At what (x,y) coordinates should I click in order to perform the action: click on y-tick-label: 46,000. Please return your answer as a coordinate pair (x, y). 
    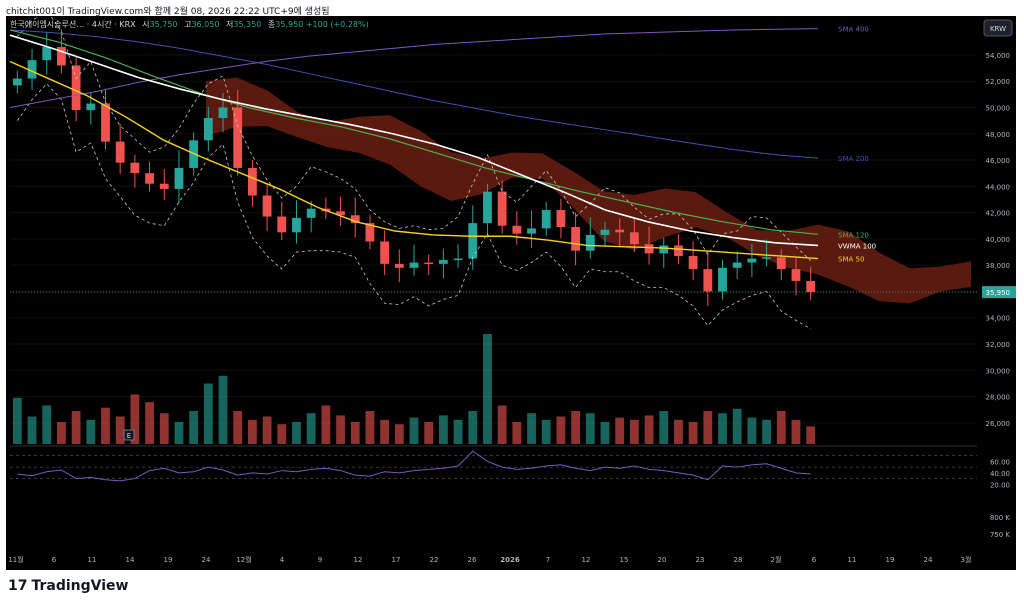
    Looking at the image, I should click on (998, 161).